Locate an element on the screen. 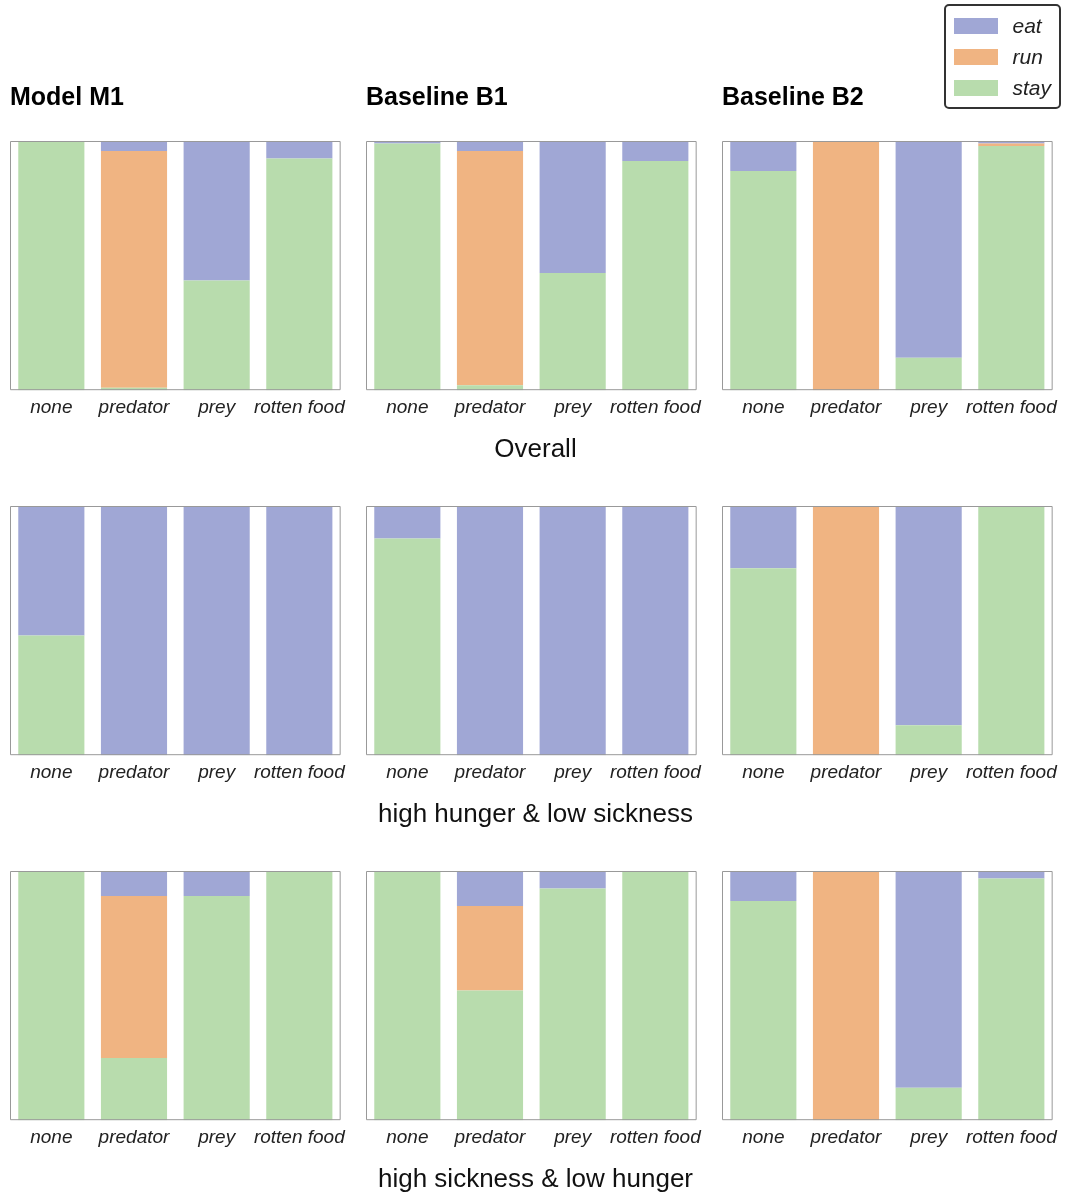 Image resolution: width=1066 pixels, height=1197 pixels. legend-label: eat is located at coordinates (1027, 25).